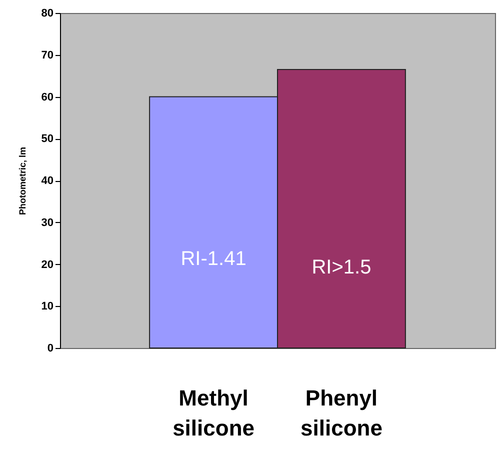  I want to click on y-axis-title: Photometric, lm, so click(22, 181).